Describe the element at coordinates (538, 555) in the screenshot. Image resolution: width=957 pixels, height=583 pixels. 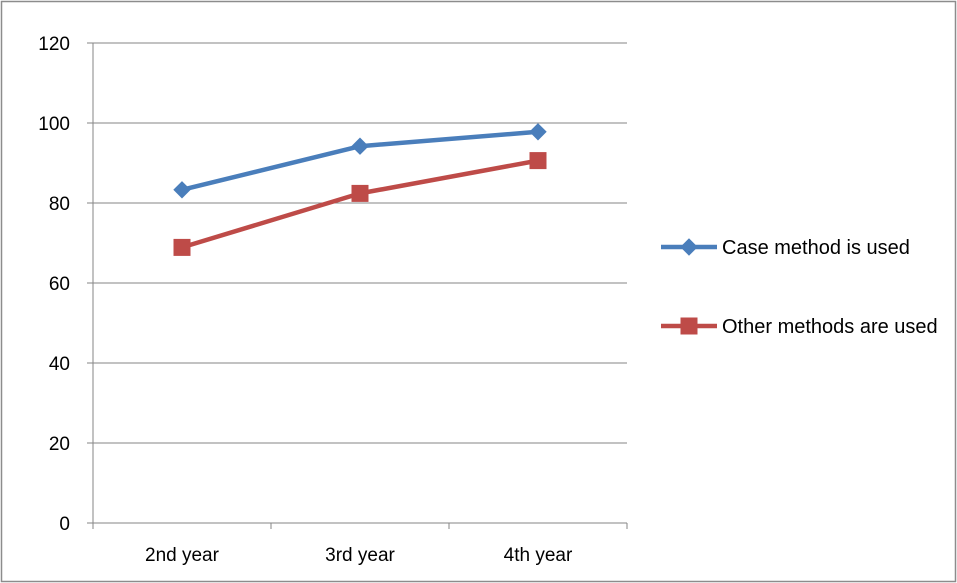
I see `x-tick-label: 4th year` at that location.